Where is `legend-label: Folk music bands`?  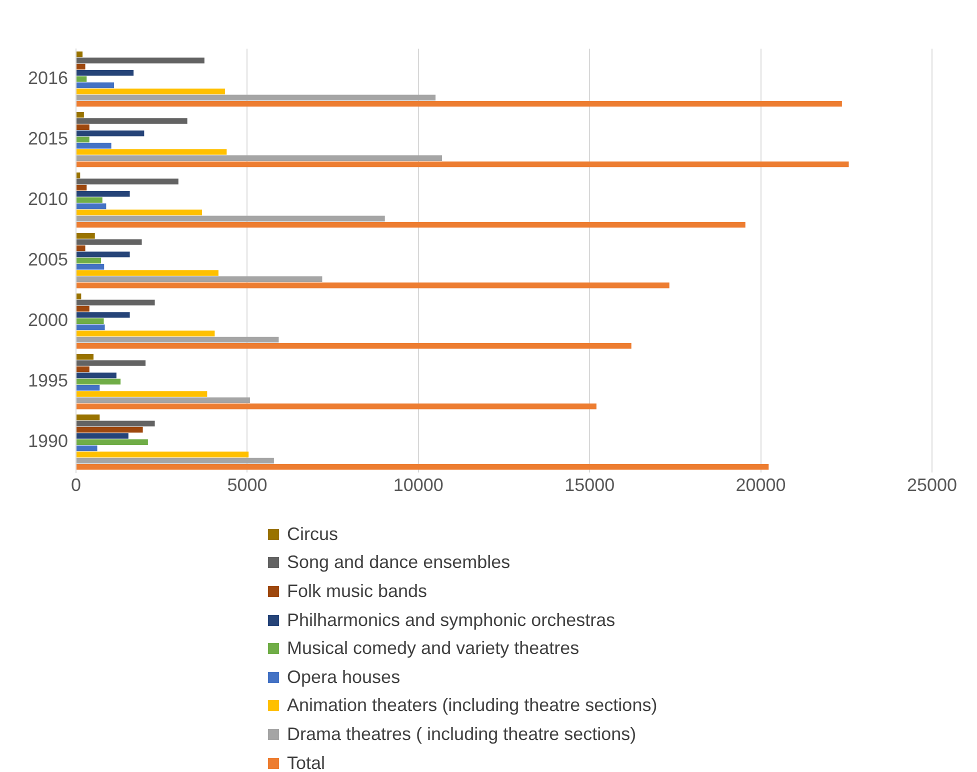
legend-label: Folk music bands is located at coordinates (357, 591).